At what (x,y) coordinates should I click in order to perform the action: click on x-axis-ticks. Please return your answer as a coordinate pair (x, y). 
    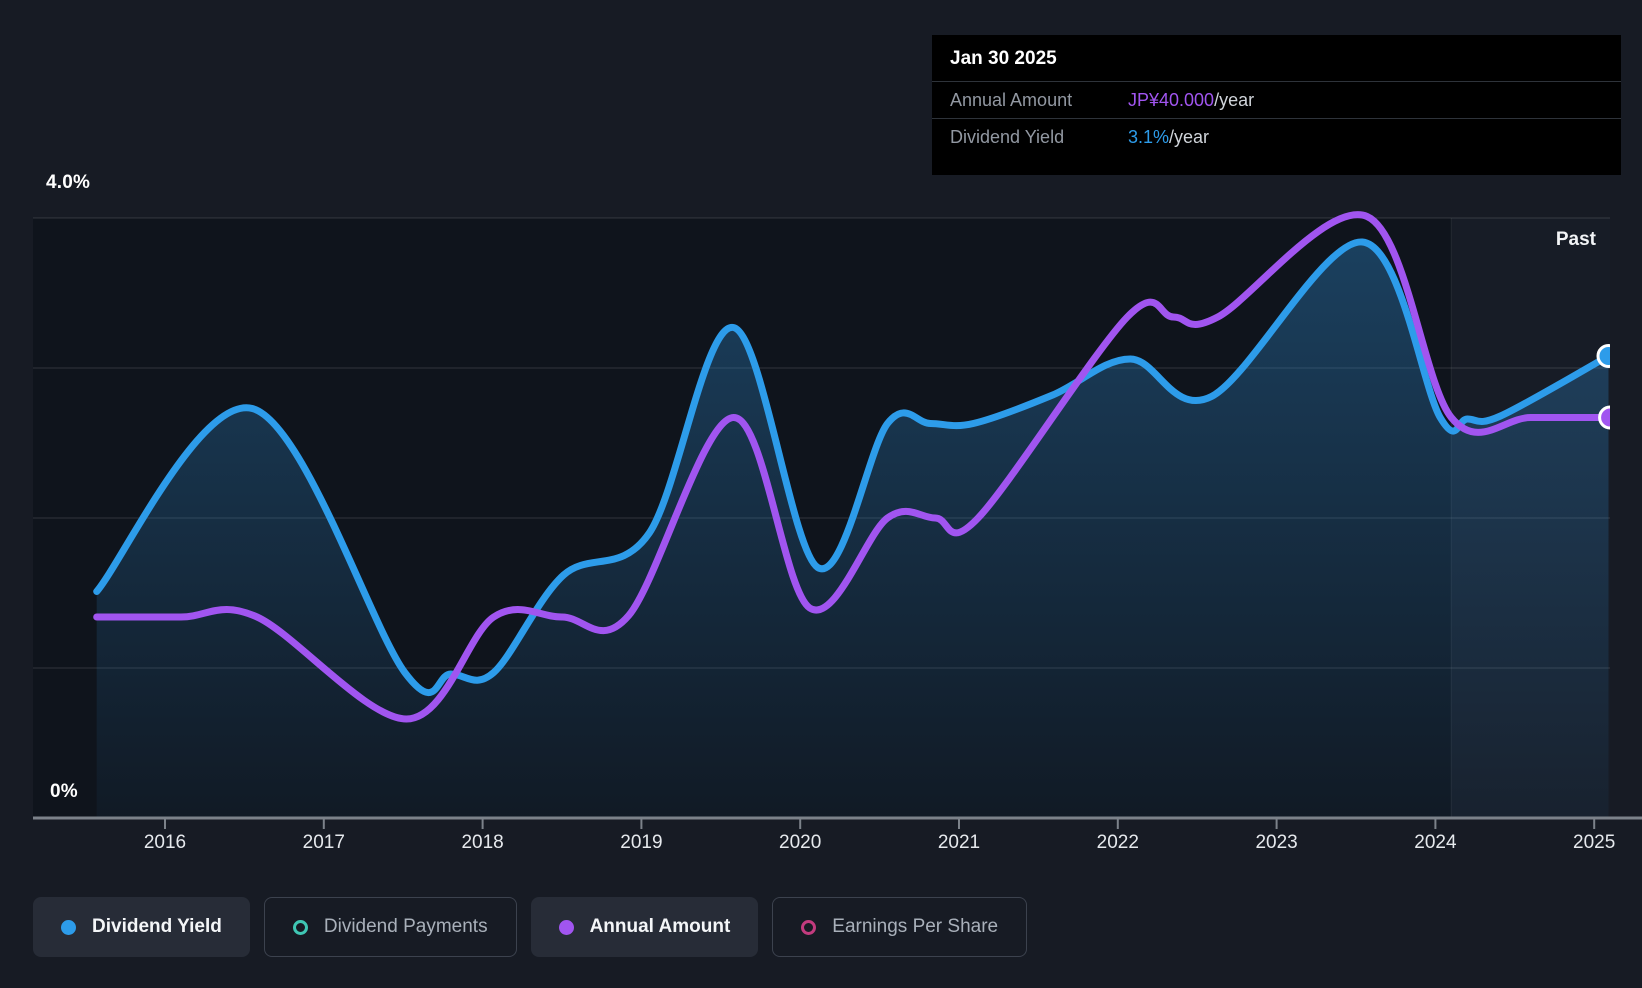
    Looking at the image, I should click on (880, 823).